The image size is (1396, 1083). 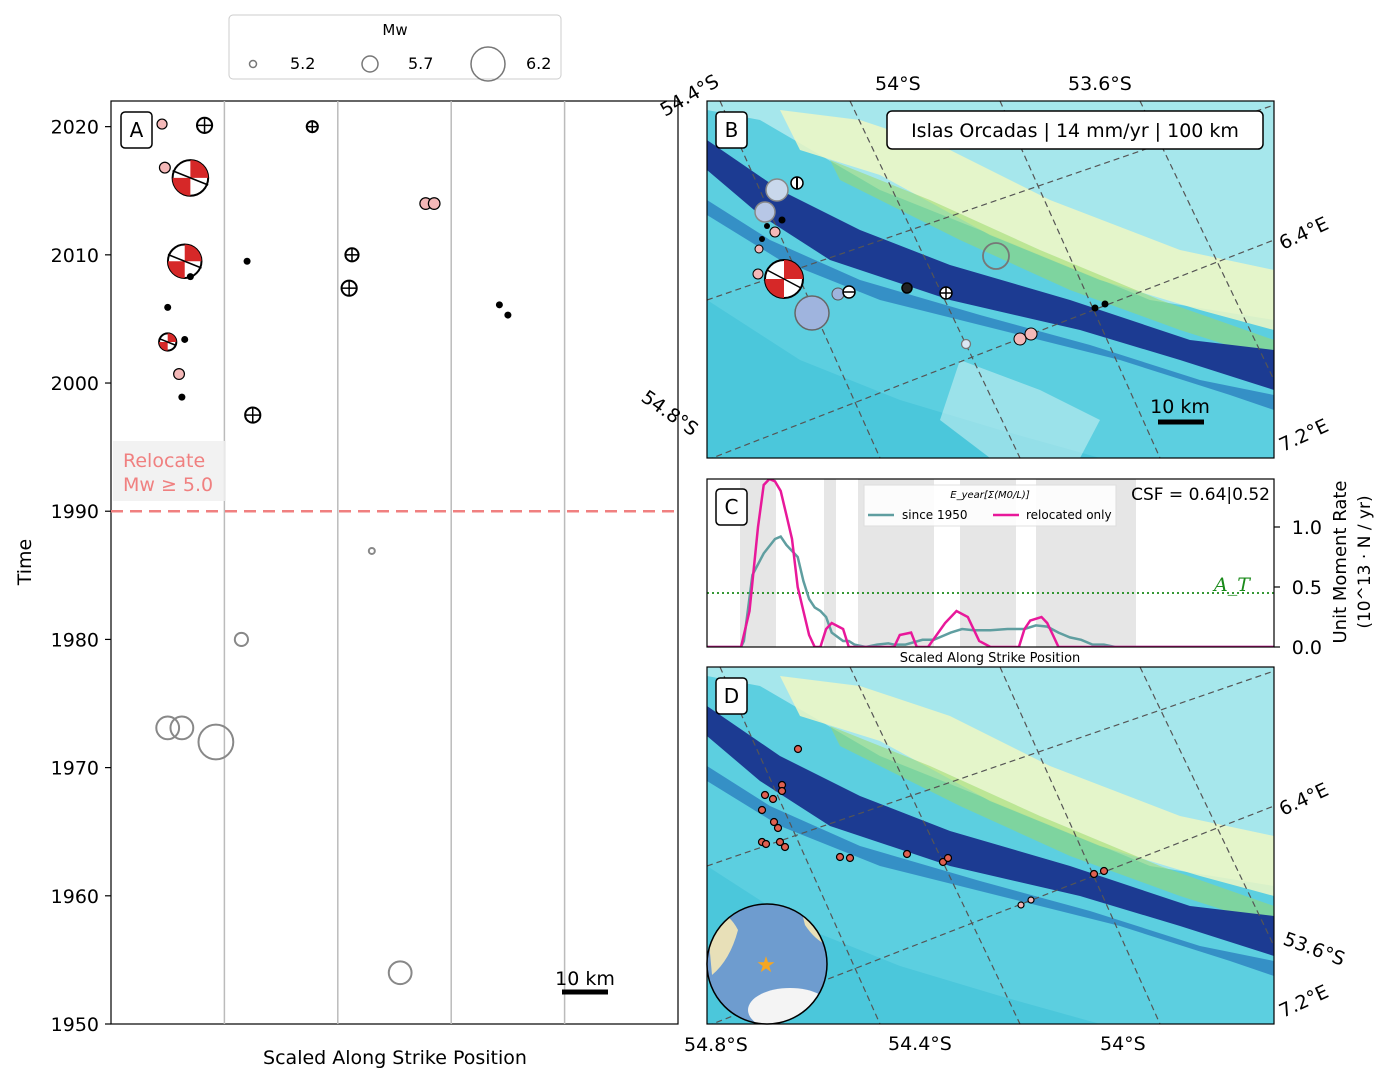 What do you see at coordinates (766, 965) in the screenshot?
I see `star-icon: ★` at bounding box center [766, 965].